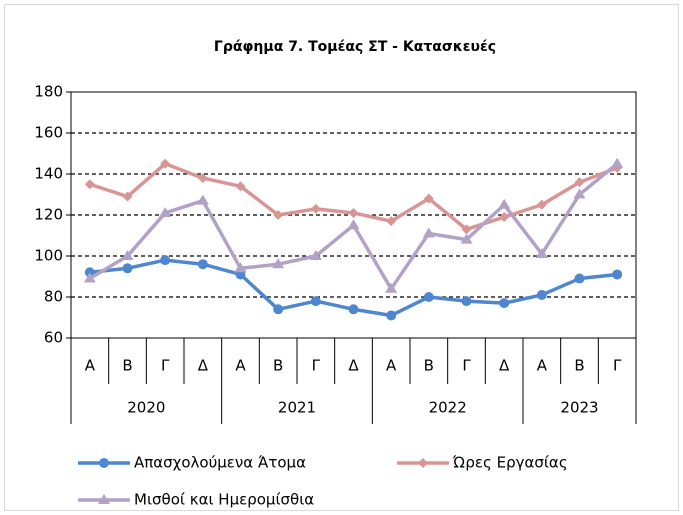 This screenshot has height=515, width=683. I want to click on legend-label: Απασχολούμενα Άτομα, so click(220, 463).